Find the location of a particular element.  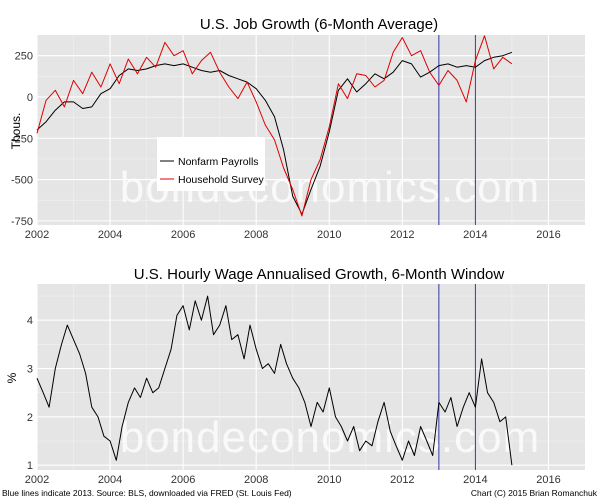

job-growth-title: U.S. Job Growth (6-Month Average) is located at coordinates (319, 24).